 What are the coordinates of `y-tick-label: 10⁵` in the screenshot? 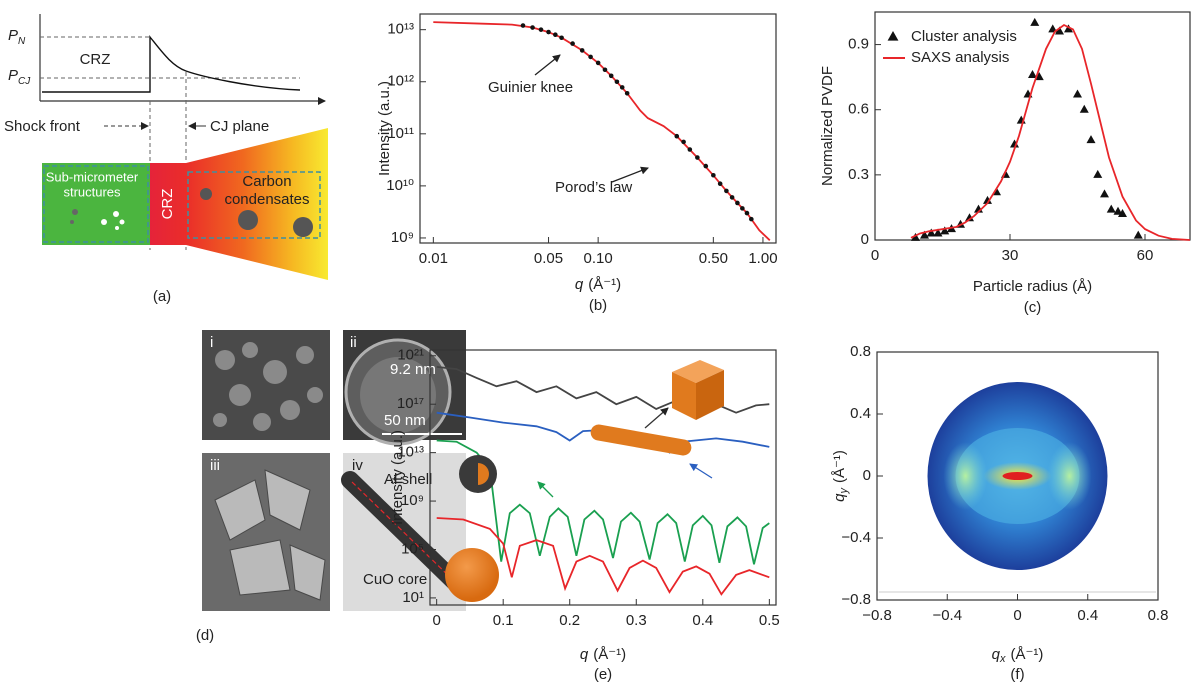 It's located at (412, 548).